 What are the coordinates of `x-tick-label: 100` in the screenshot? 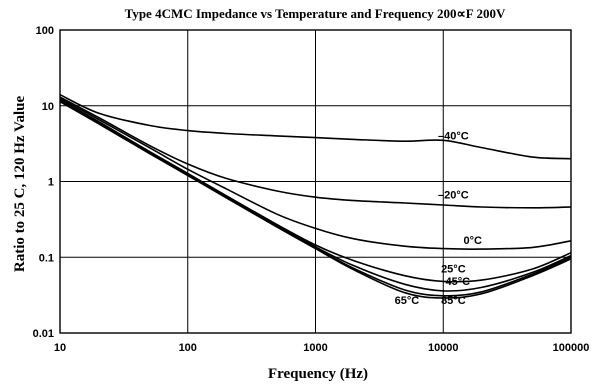 It's located at (188, 348).